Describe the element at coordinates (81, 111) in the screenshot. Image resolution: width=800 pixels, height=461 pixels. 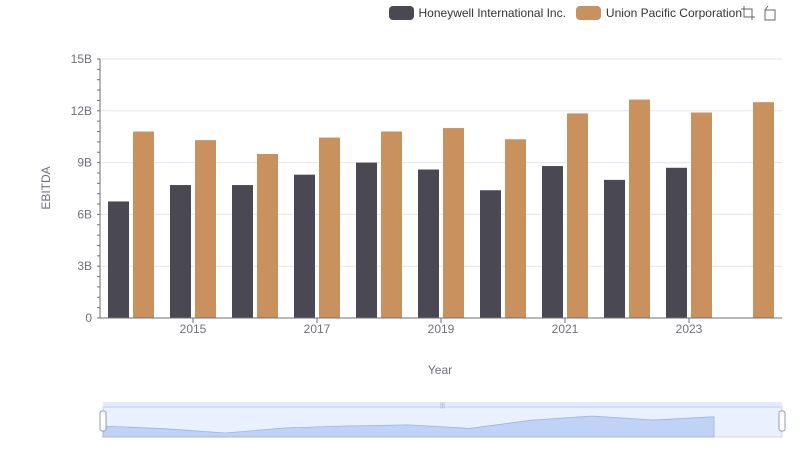
I see `y-tick-label: 12B` at that location.